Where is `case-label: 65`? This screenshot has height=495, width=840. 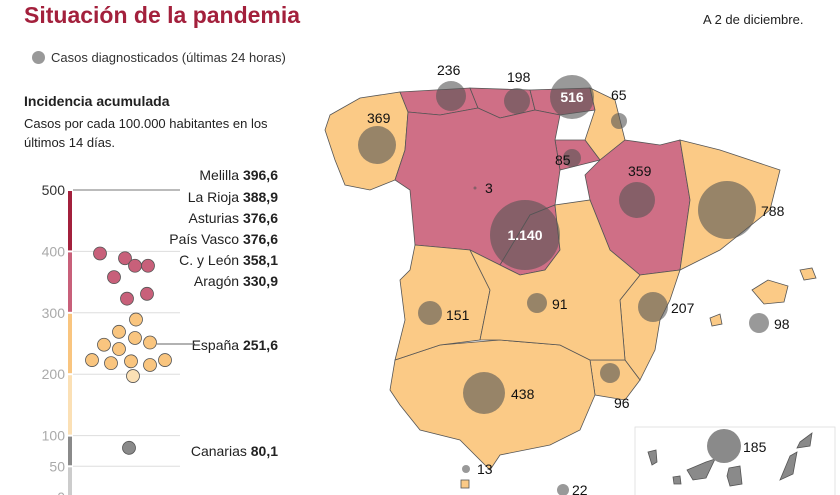
case-label: 65 is located at coordinates (619, 95).